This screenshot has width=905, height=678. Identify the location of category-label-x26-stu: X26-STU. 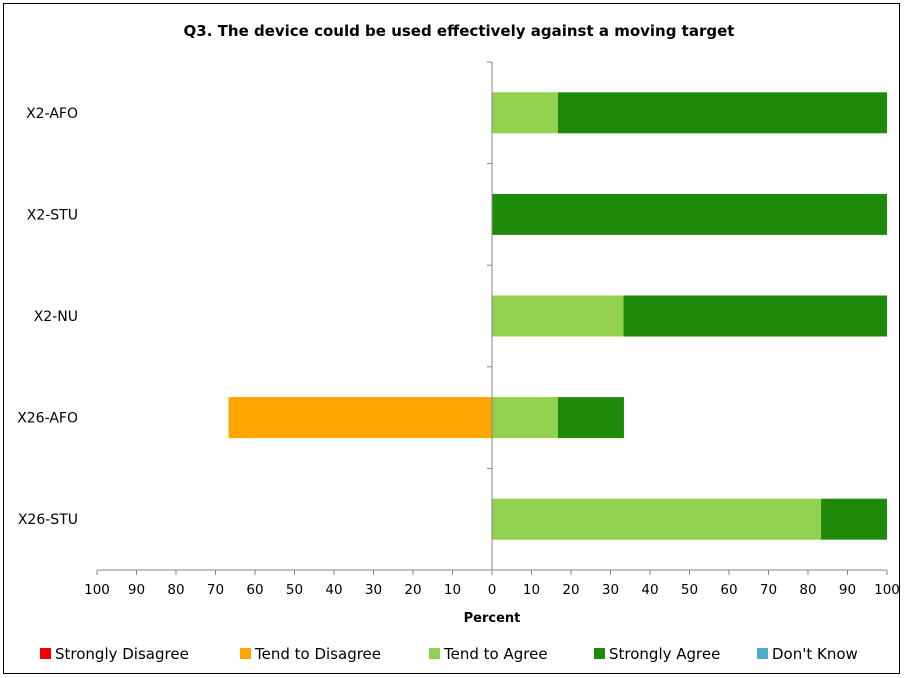
(48, 520).